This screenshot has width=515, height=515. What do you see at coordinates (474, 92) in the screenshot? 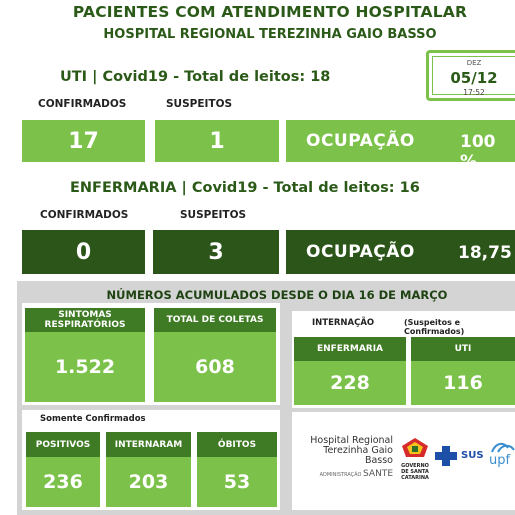
I see `date-time: 17:52` at bounding box center [474, 92].